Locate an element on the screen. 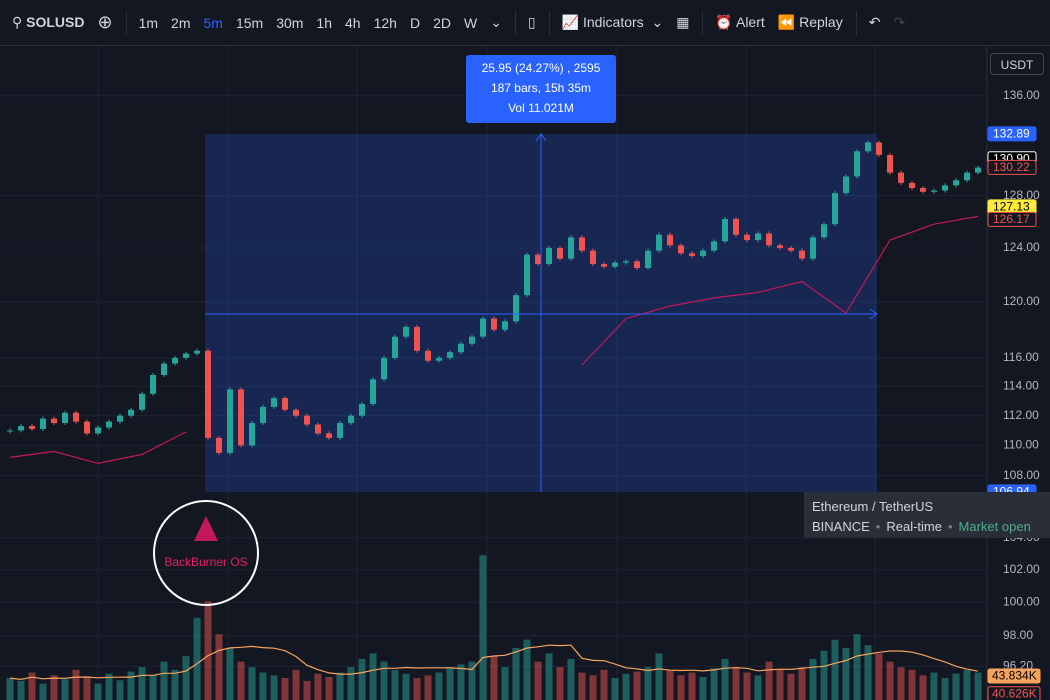 The height and width of the screenshot is (700, 1050). sep is located at coordinates (856, 22).